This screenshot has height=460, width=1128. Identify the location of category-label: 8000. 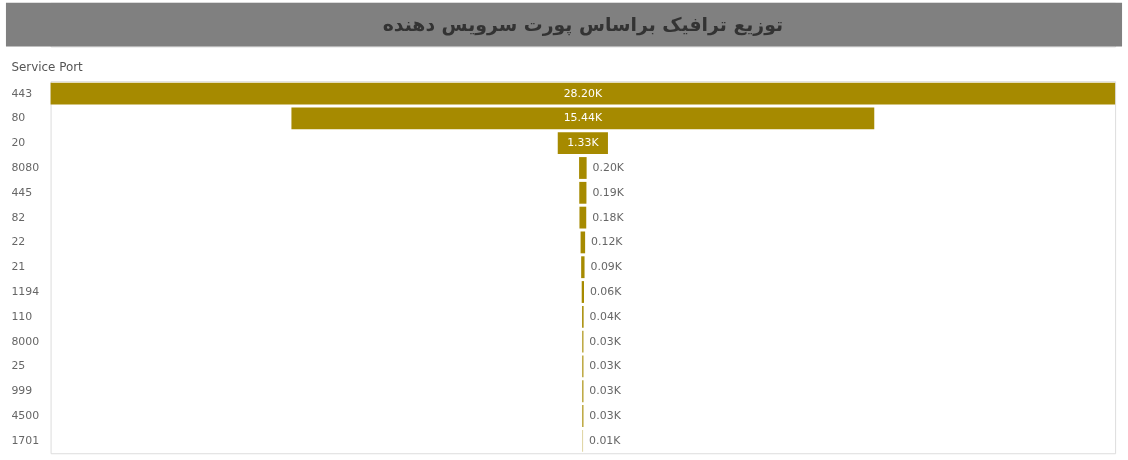
(25, 341).